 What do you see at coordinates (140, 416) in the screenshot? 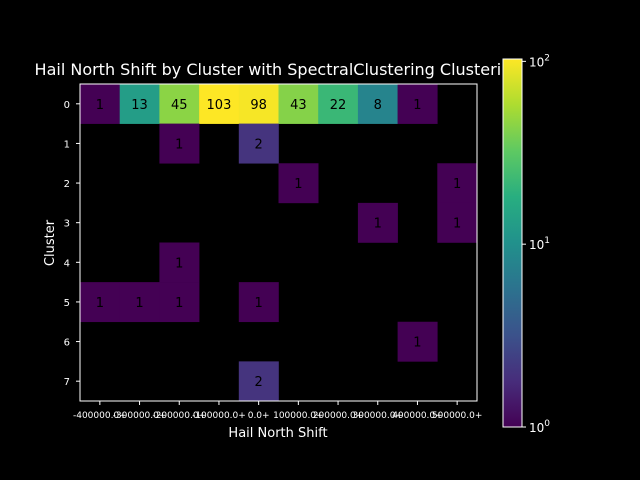
I see `x-tick-label: -300000.0+` at bounding box center [140, 416].